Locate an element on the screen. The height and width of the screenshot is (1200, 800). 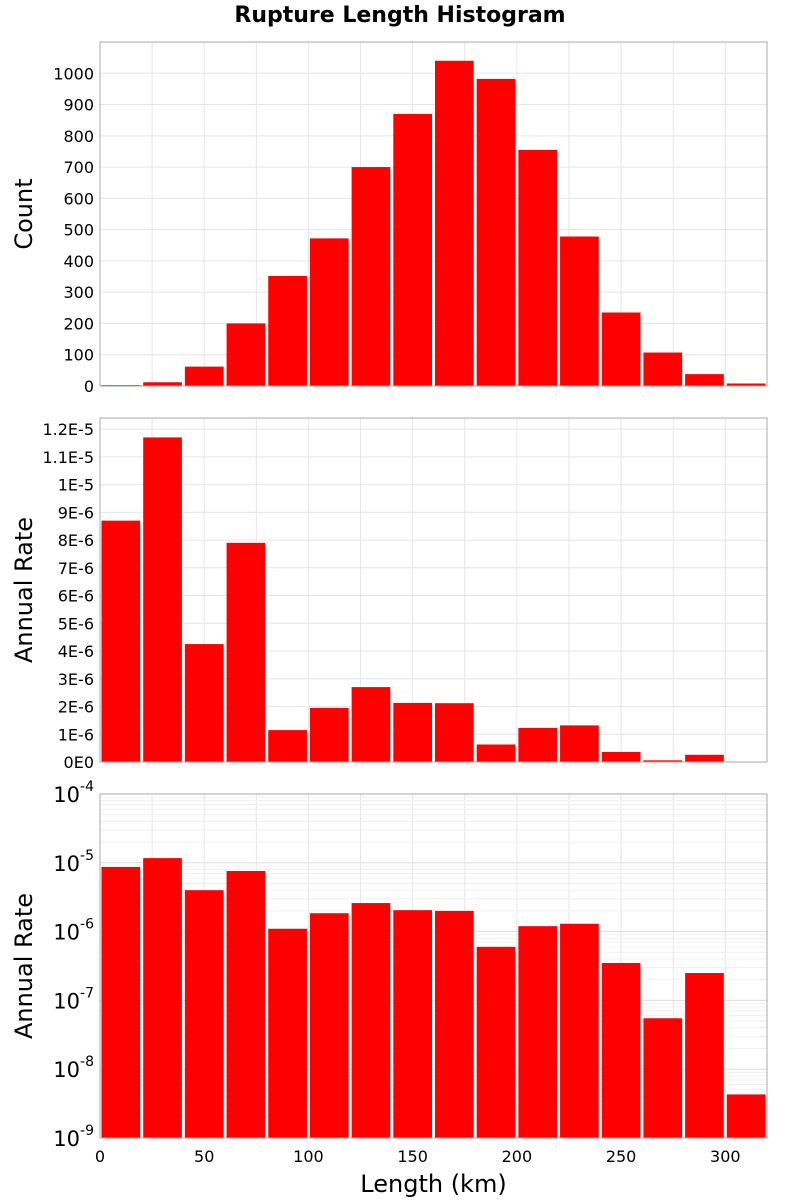
y-tick-label: 10⁻⁹ is located at coordinates (73, 1137).